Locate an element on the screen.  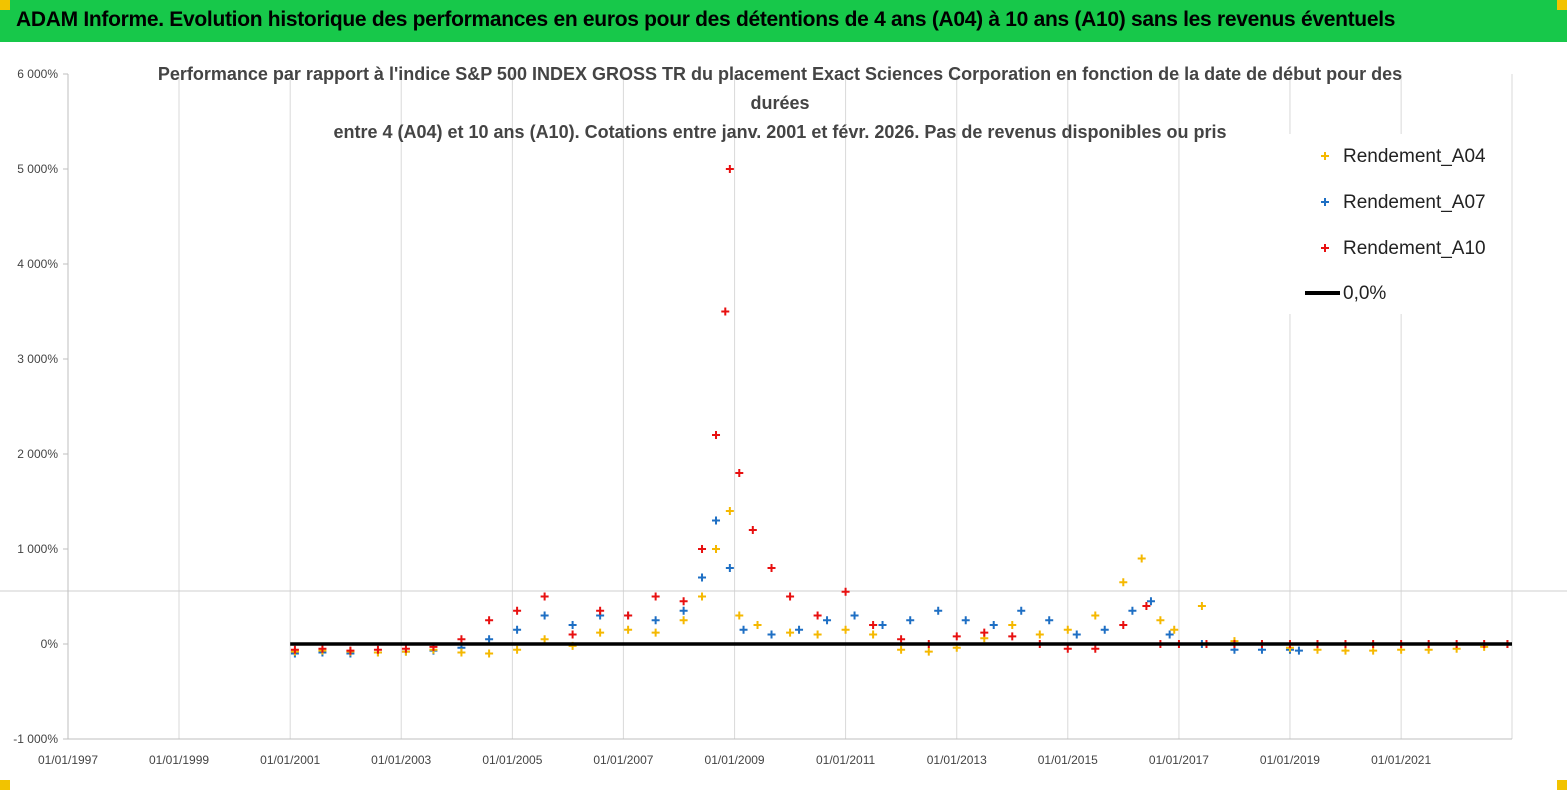
series-rendement-a07 is located at coordinates (796, 587).